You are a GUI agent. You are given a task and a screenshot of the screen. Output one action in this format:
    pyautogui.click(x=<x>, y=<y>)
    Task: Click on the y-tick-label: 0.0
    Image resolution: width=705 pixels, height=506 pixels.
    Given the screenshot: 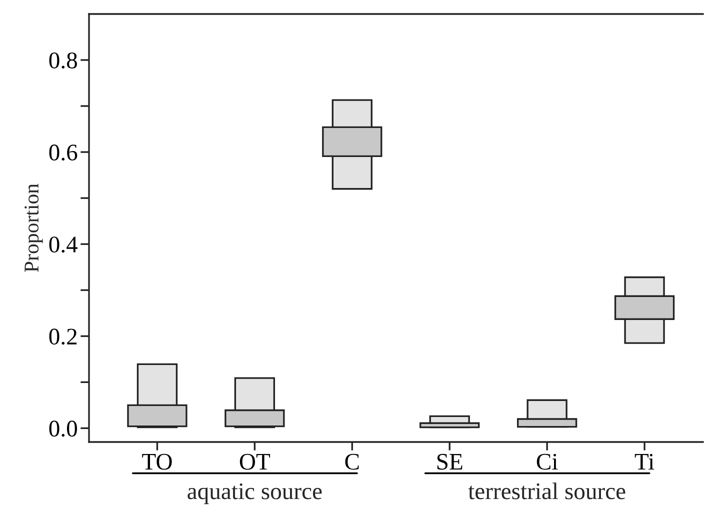 What is the action you would take?
    pyautogui.click(x=63, y=428)
    